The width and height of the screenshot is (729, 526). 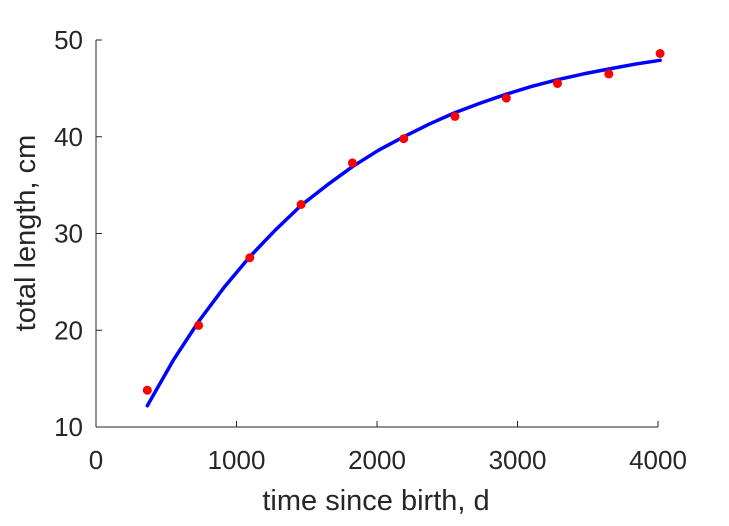 What do you see at coordinates (96, 460) in the screenshot?
I see `x-tick-label: 0` at bounding box center [96, 460].